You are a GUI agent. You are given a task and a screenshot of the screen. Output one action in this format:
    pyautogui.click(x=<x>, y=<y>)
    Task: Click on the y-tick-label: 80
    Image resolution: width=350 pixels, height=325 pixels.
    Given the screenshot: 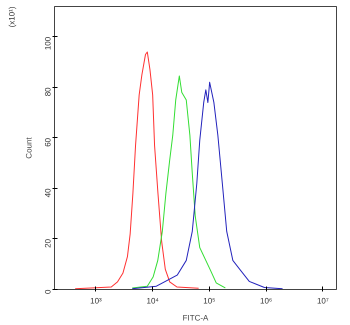 What is the action you would take?
    pyautogui.click(x=48, y=91)
    